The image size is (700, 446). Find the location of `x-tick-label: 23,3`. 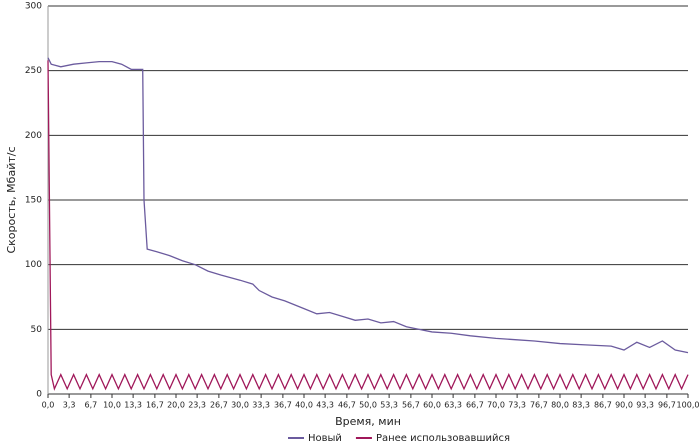

x-tick-label: 23,3 is located at coordinates (197, 405).